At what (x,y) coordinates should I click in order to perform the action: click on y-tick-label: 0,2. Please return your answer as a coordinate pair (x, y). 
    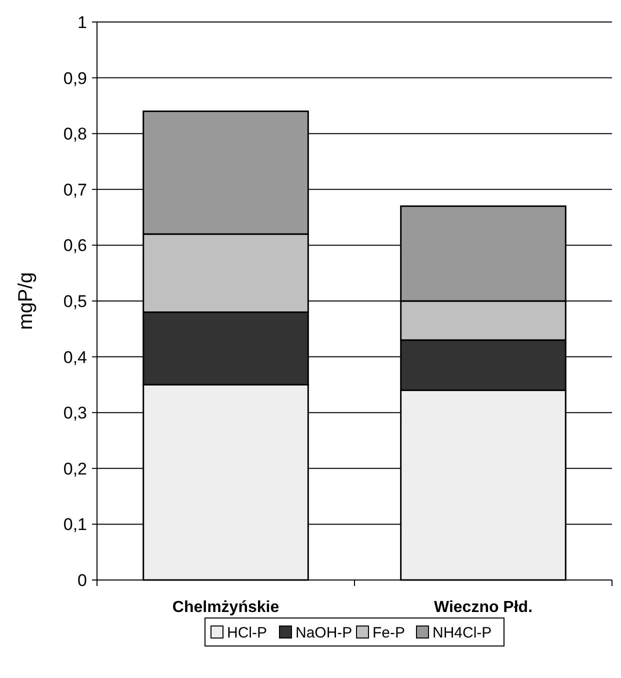
    Looking at the image, I should click on (75, 468).